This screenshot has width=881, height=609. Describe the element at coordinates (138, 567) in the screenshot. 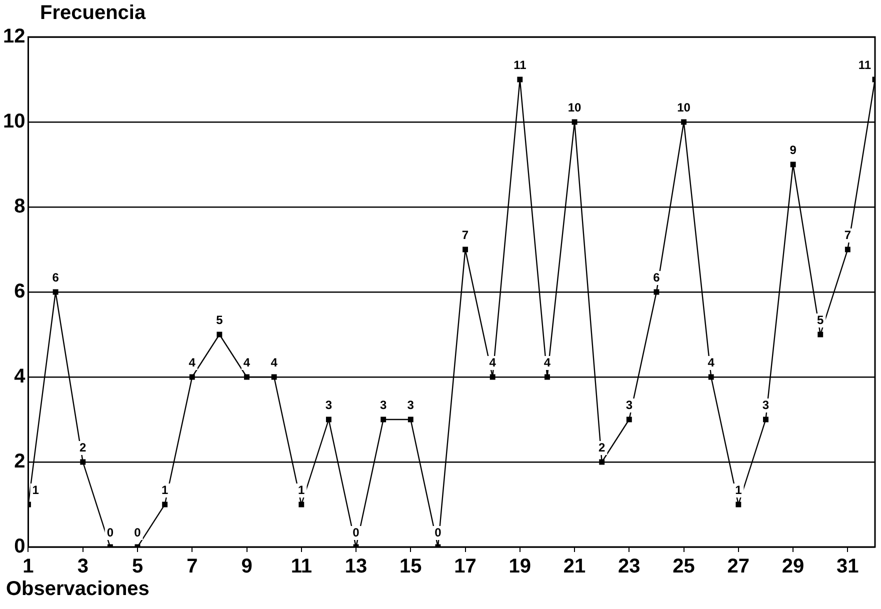

I see `x-tick-label: 5` at that location.